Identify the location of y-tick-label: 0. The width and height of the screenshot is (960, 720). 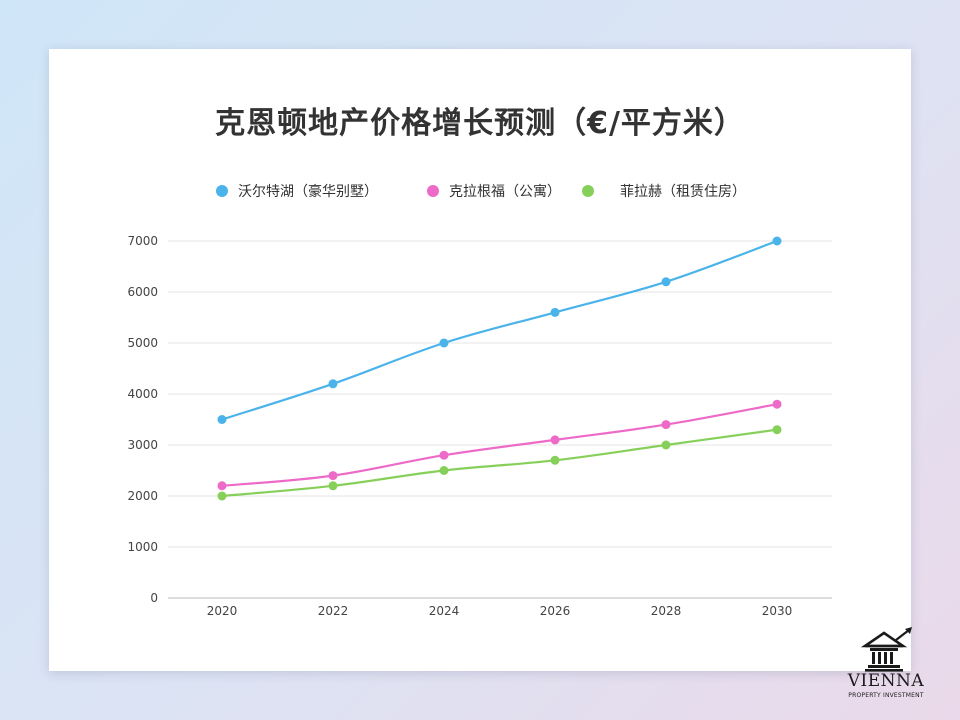
(154, 598).